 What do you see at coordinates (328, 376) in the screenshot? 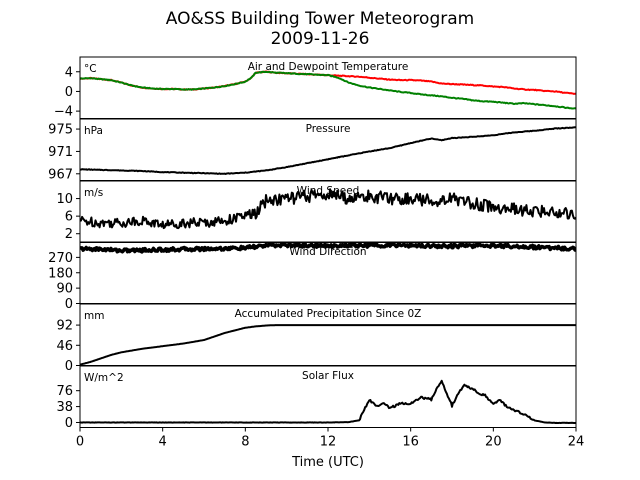
I see `panel-title: Solar Flux` at bounding box center [328, 376].